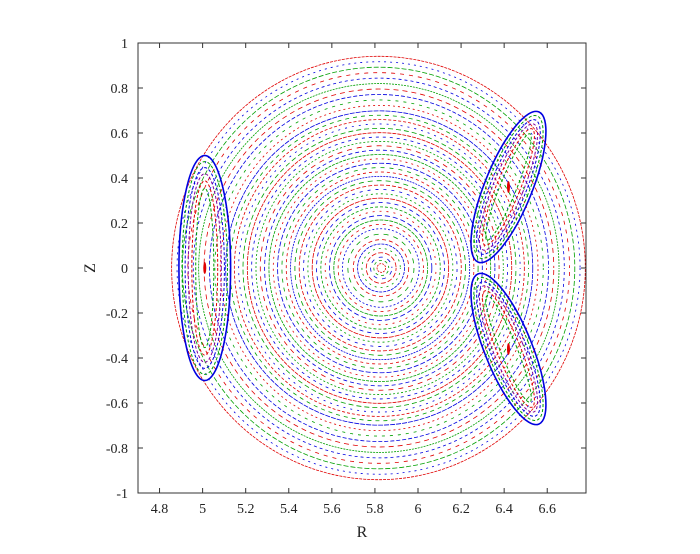  Describe the element at coordinates (120, 89) in the screenshot. I see `y-tick-label: 0.8` at that location.